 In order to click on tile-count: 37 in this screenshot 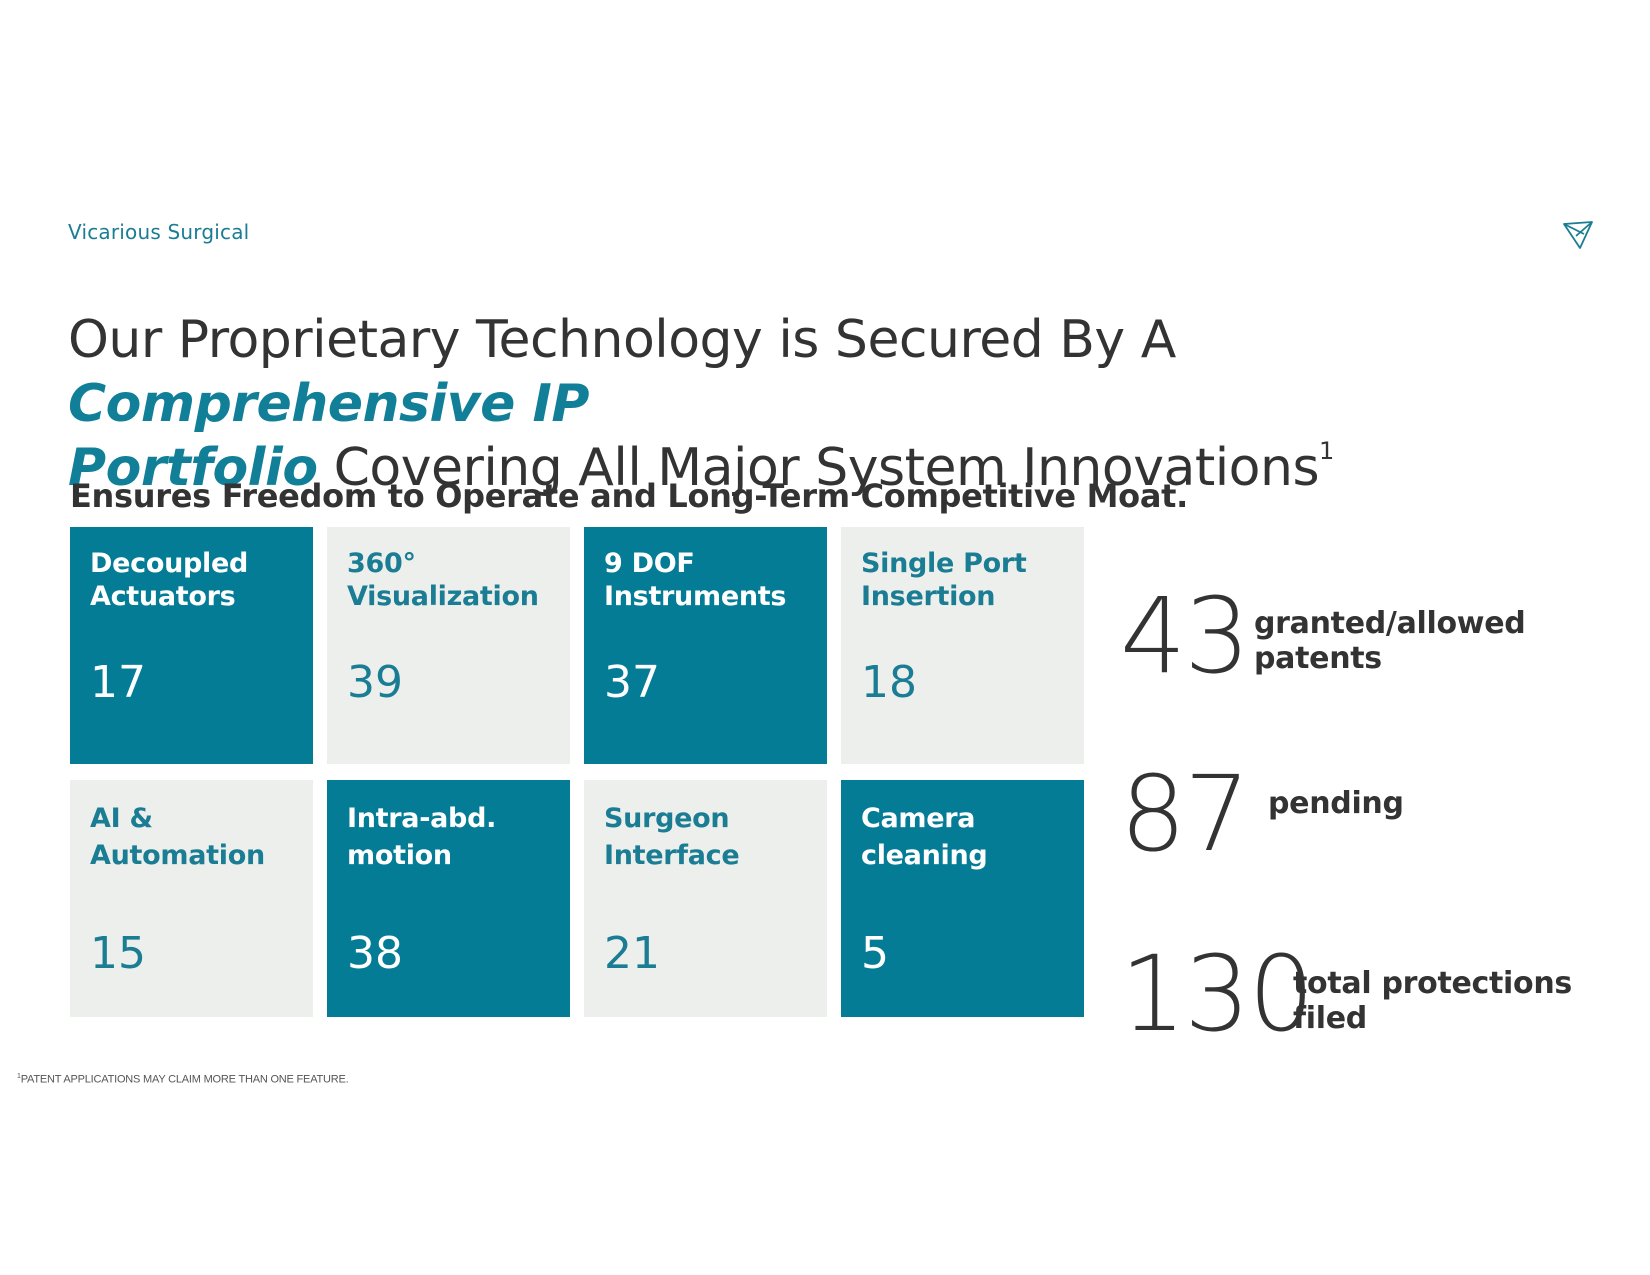, I will do `click(632, 682)`.